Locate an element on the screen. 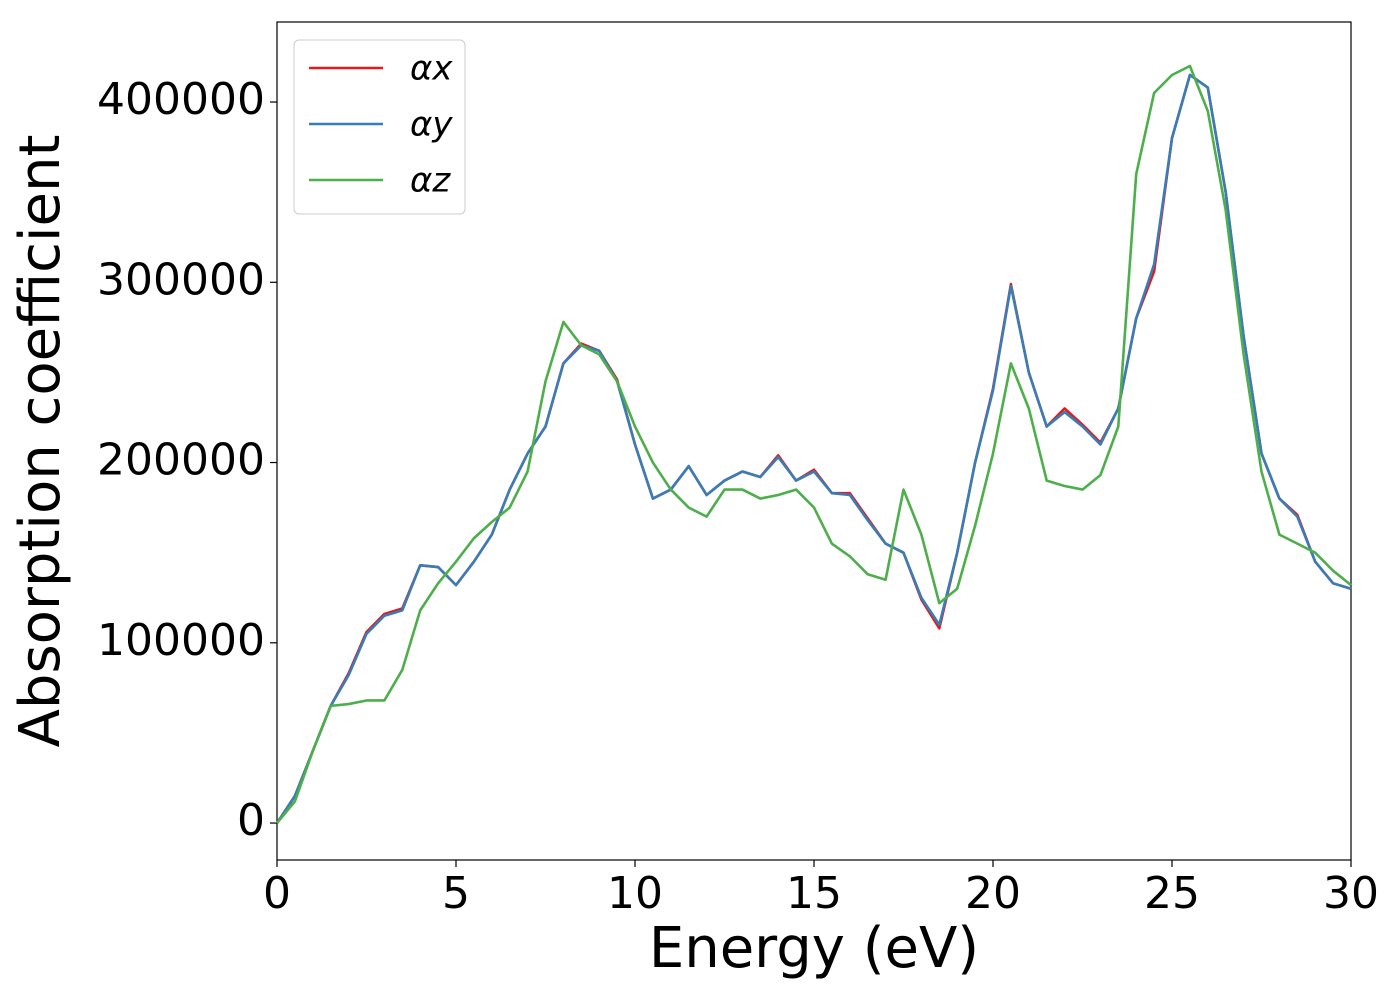  x-tick-label: 25 is located at coordinates (1172, 893).